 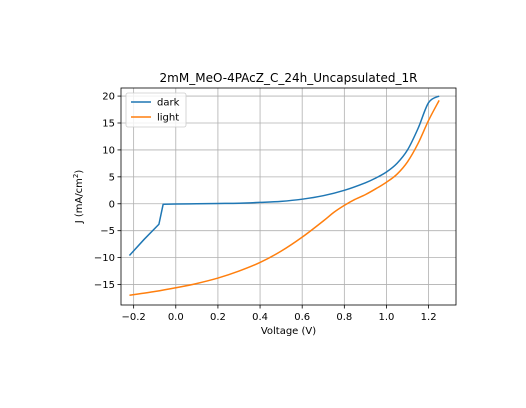 I want to click on legend-label-dark: dark, so click(x=168, y=103).